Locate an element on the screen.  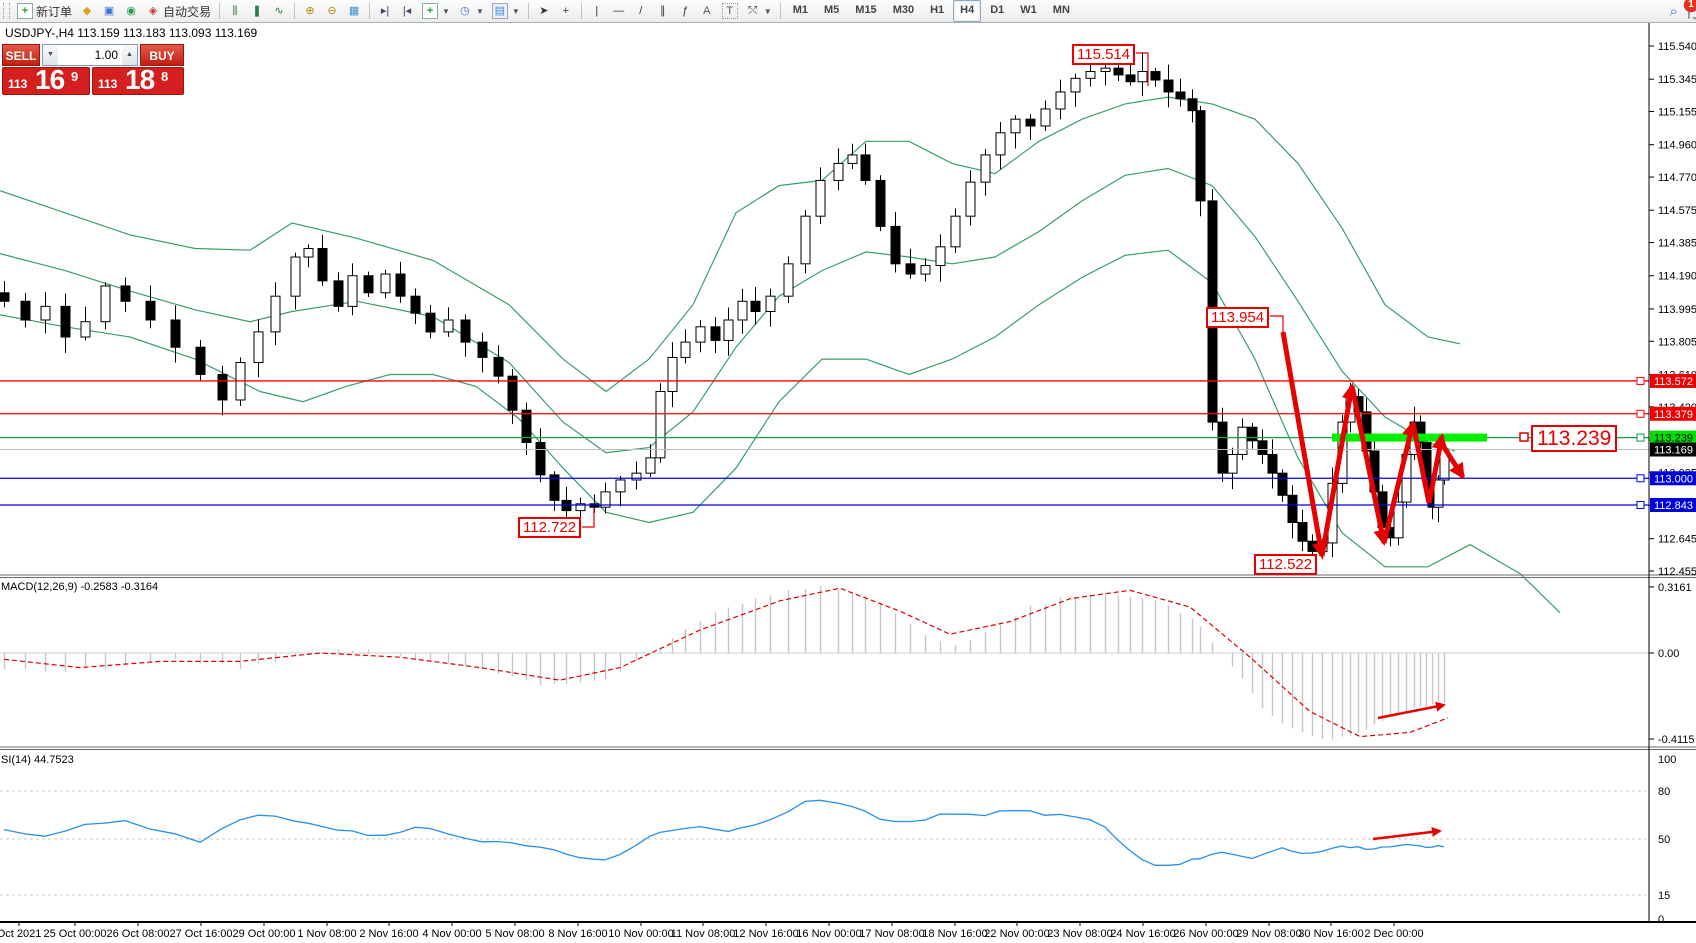
svg-text: 114.575 is located at coordinates (1677, 211).